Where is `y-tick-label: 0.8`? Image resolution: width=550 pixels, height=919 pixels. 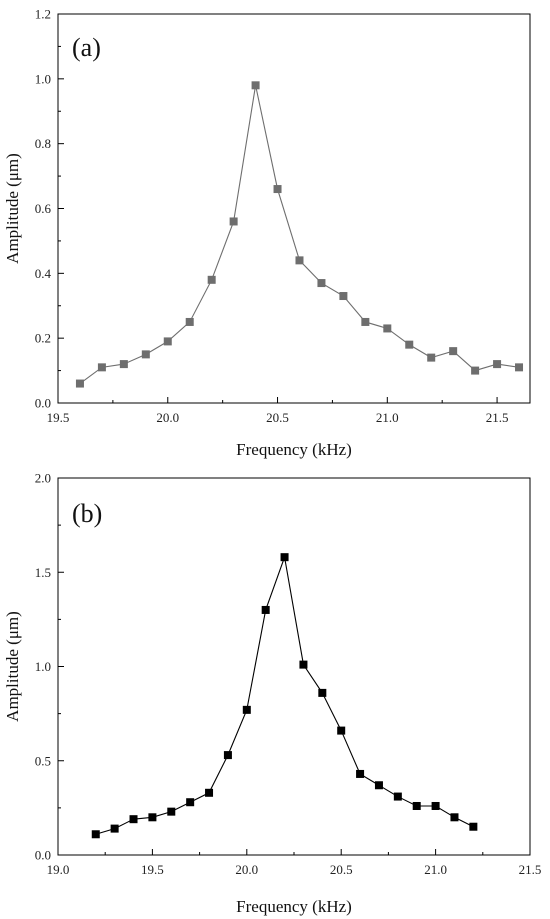
y-tick-label: 0.8 is located at coordinates (43, 143).